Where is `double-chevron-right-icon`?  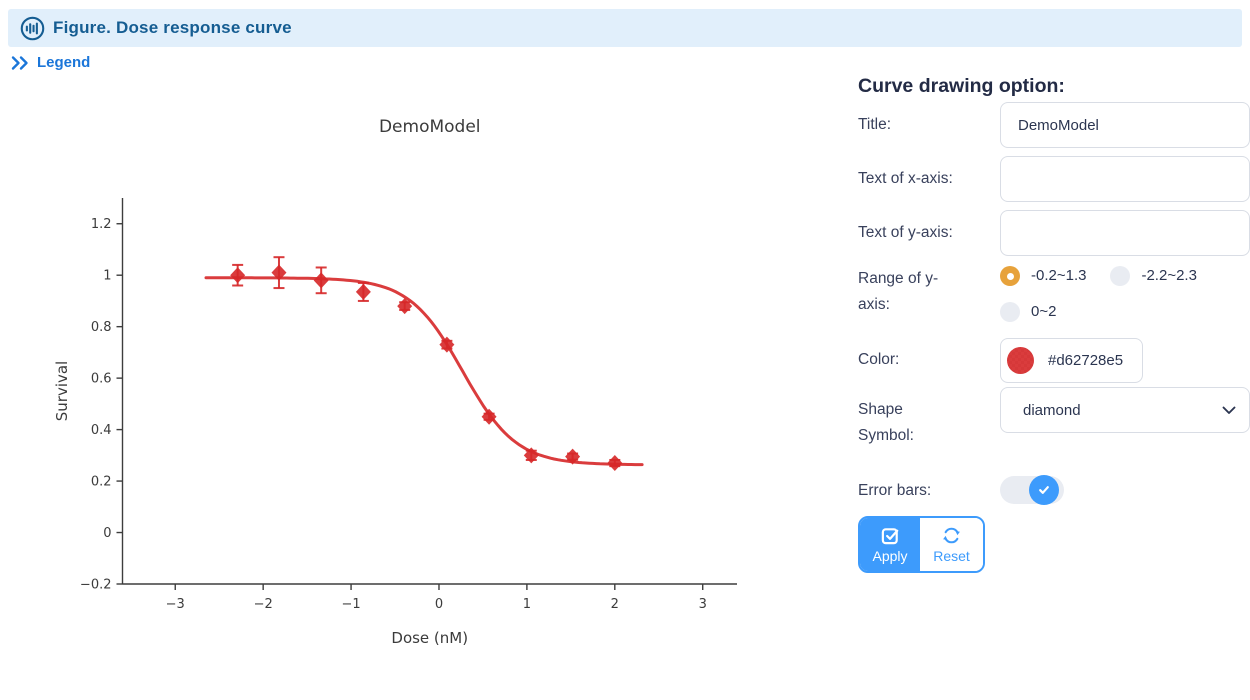 double-chevron-right-icon is located at coordinates (20, 63).